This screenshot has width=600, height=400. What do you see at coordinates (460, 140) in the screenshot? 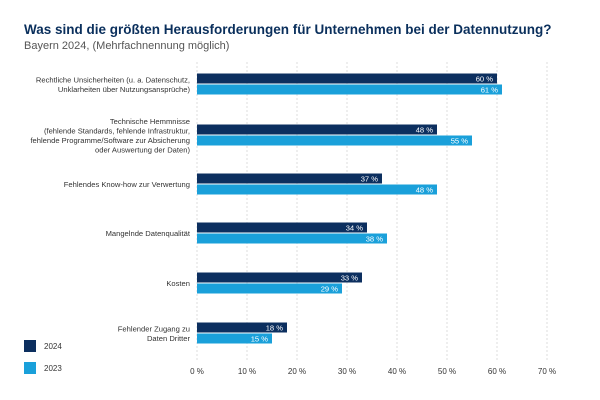
I see `bar-value-label: 55 %` at bounding box center [460, 140].